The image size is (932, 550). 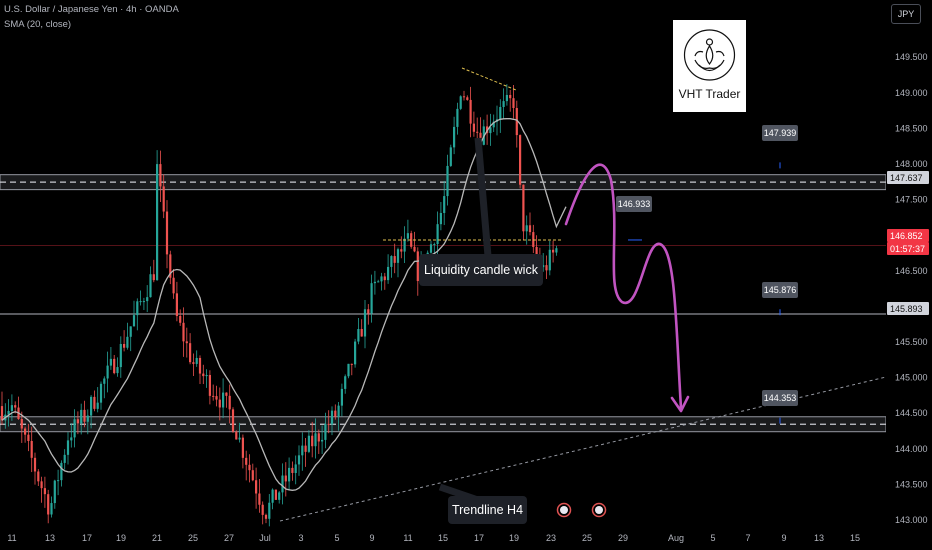 What do you see at coordinates (709, 55) in the screenshot?
I see `lotus-meditation-icon` at bounding box center [709, 55].